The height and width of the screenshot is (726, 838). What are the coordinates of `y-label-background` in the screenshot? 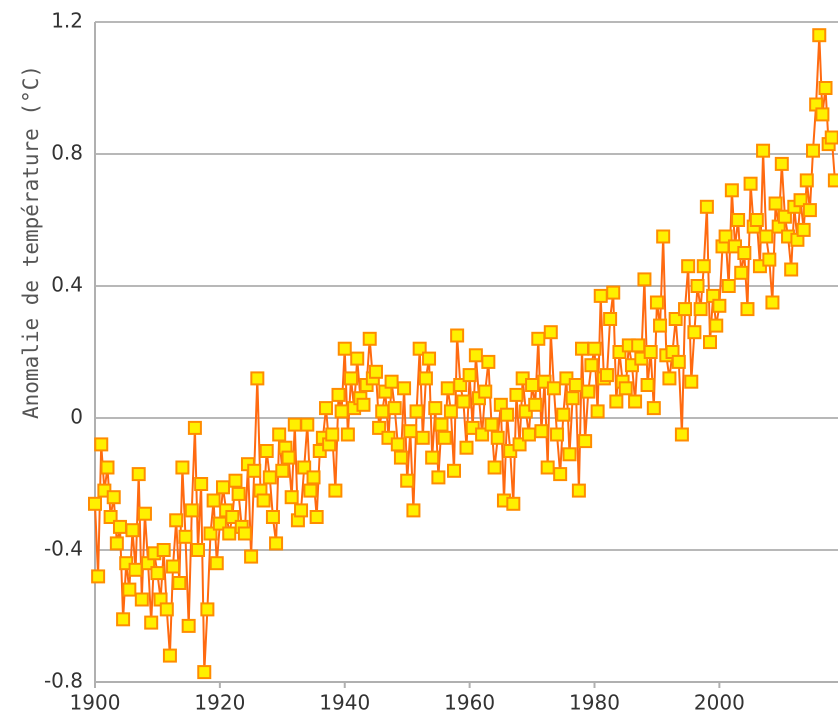 It's located at (32, 242).